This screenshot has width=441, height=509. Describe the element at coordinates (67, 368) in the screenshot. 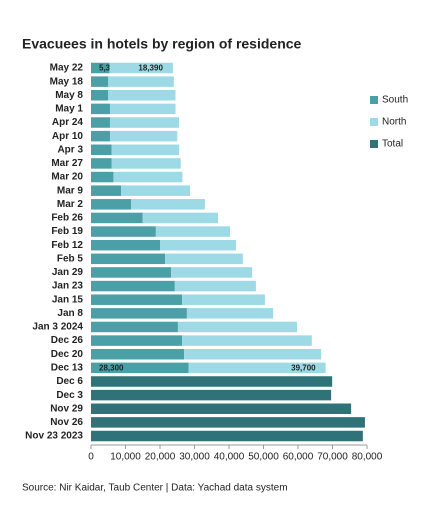

I see `y-tick-label: Dec 13` at that location.